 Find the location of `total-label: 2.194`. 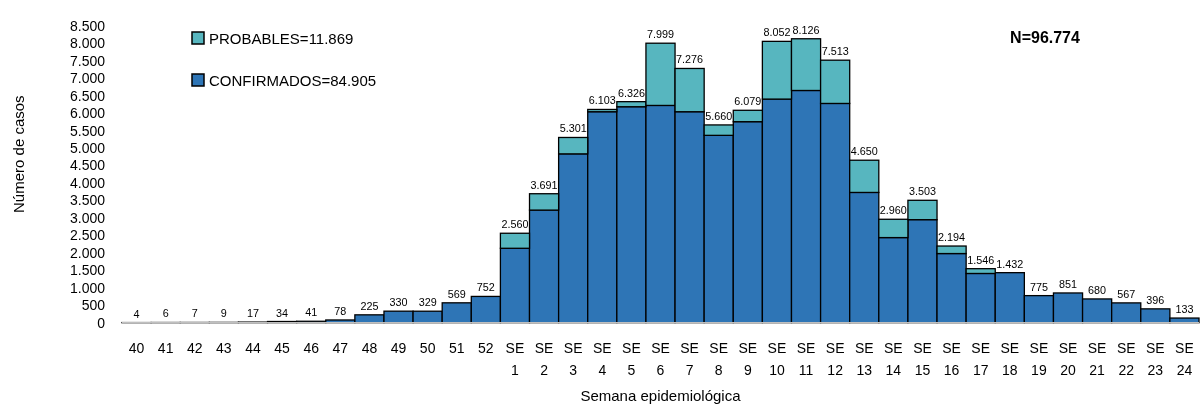

total-label: 2.194 is located at coordinates (952, 237).